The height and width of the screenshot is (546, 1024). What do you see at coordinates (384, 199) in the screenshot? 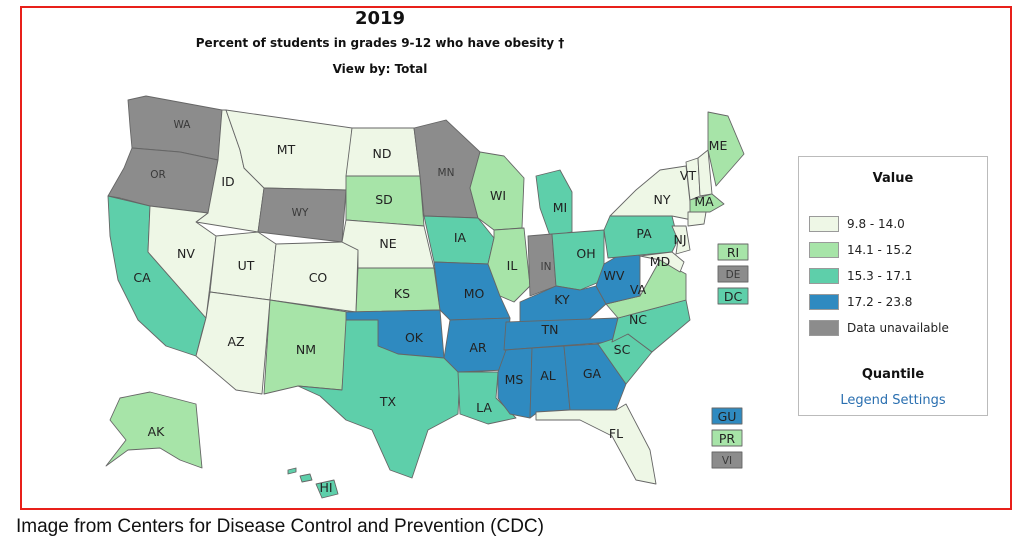
I see `label-SD: SD` at bounding box center [384, 199].